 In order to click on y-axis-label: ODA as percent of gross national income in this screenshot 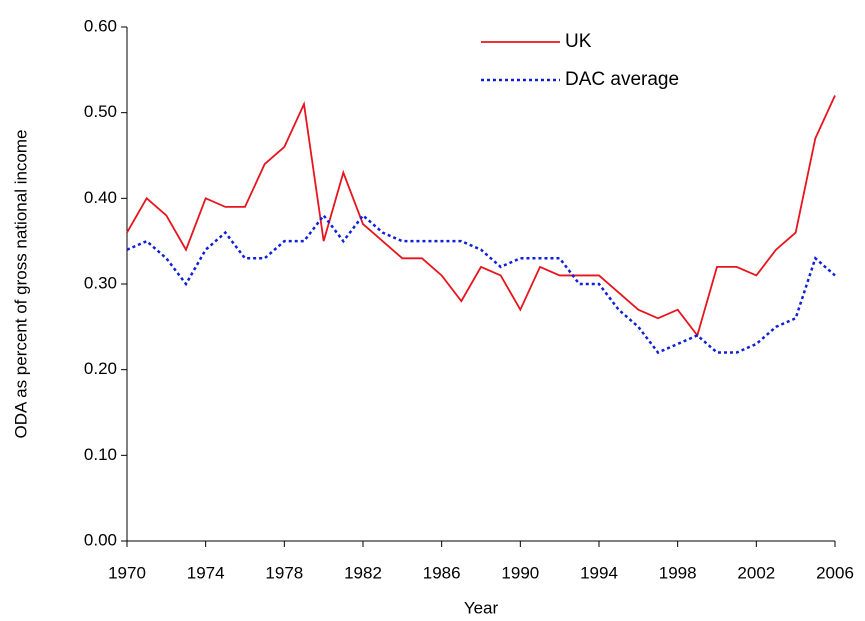, I will do `click(20, 284)`.